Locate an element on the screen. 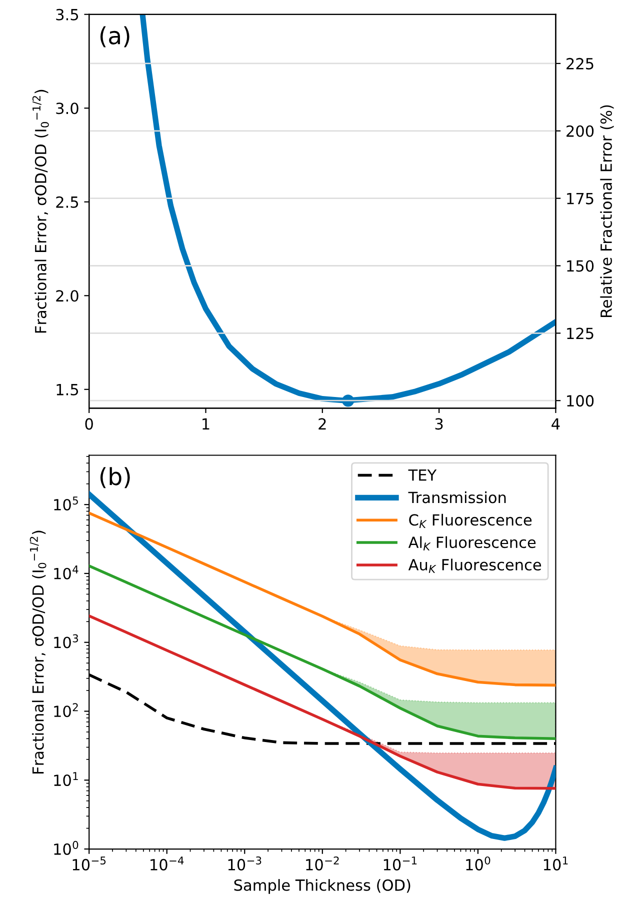 Image resolution: width=623 pixels, height=899 pixels. x-tick-label: 0 is located at coordinates (89, 424).